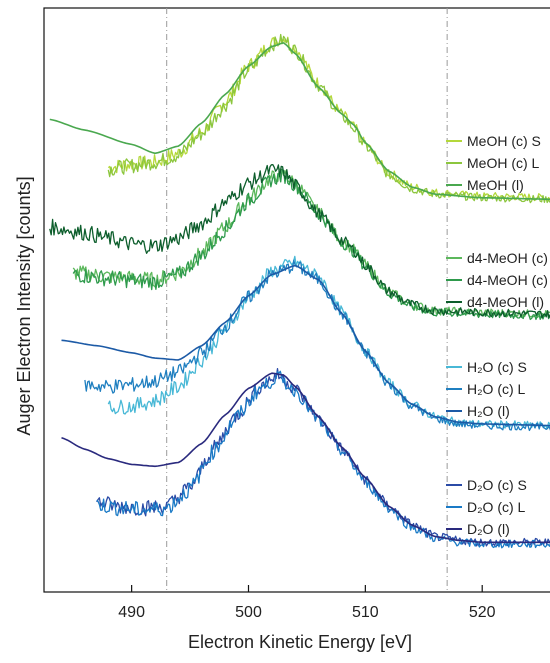  Describe the element at coordinates (365, 612) in the screenshot. I see `x-tick-label-510: 510` at that location.